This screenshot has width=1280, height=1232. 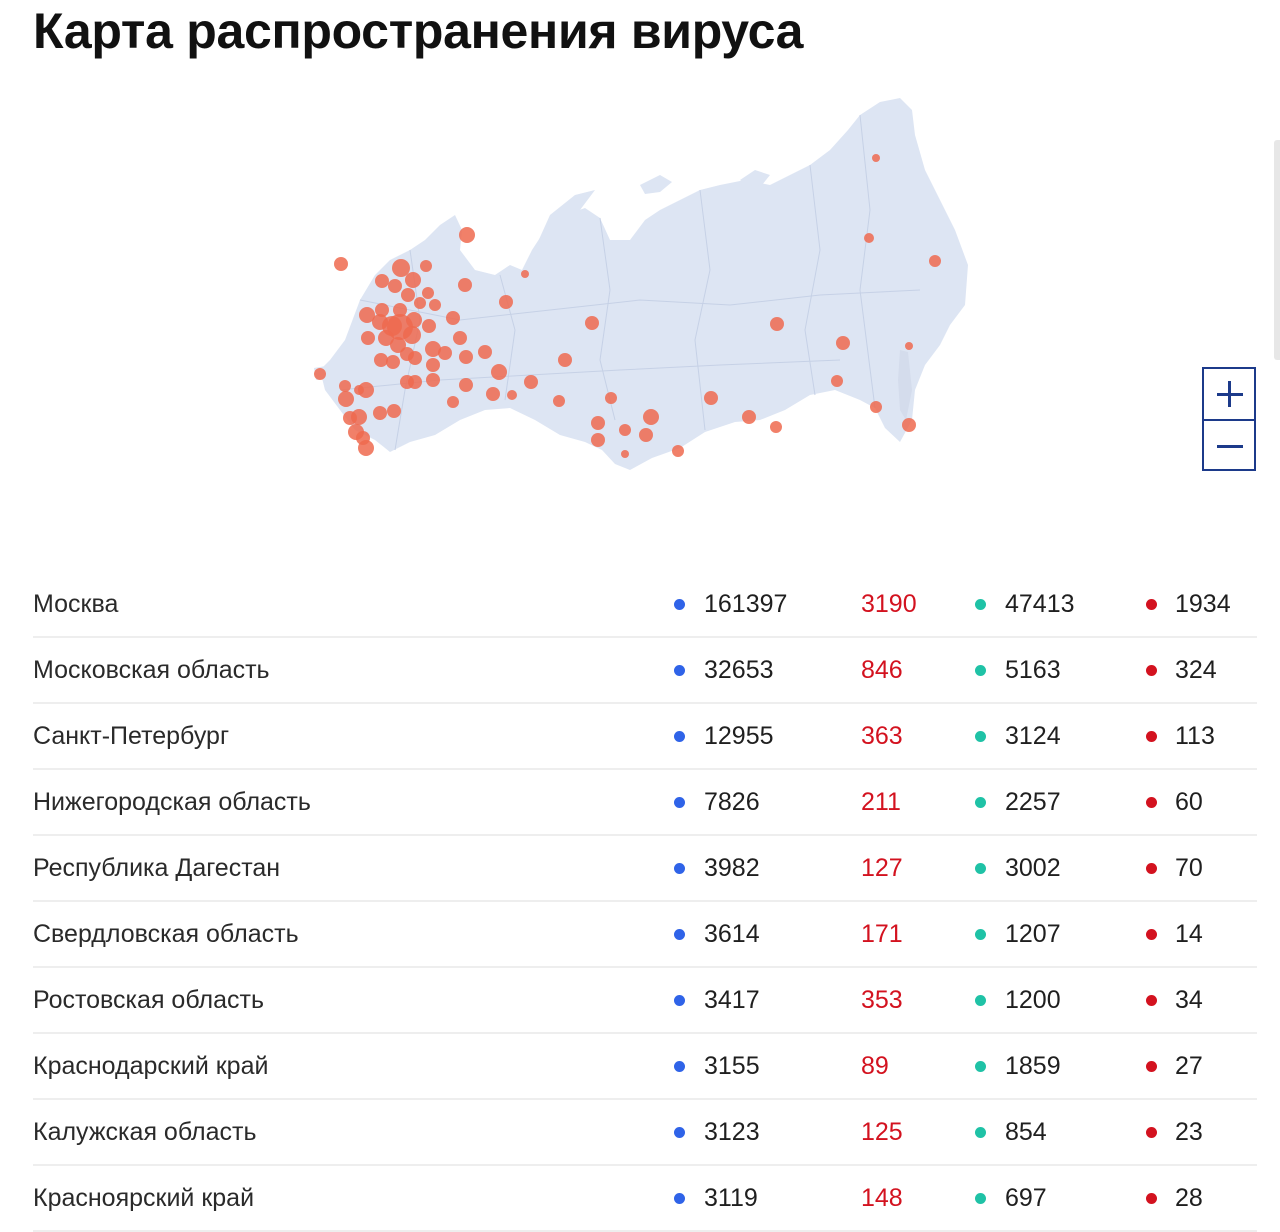 What do you see at coordinates (645, 737) in the screenshot?
I see `table-row: Санкт-Петербург 12955 363 3124 113` at bounding box center [645, 737].